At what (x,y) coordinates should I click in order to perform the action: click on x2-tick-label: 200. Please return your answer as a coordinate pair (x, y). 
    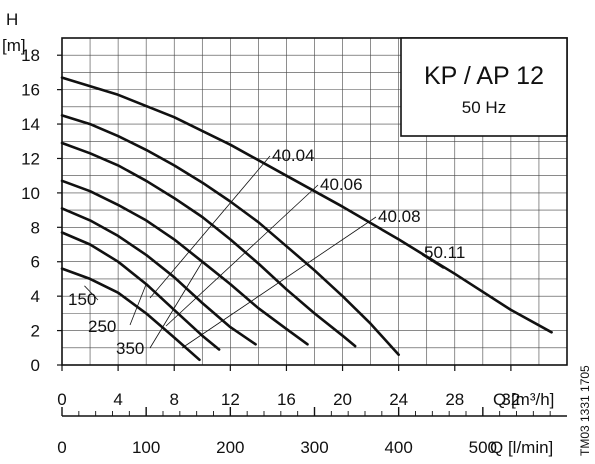
    Looking at the image, I should click on (230, 447).